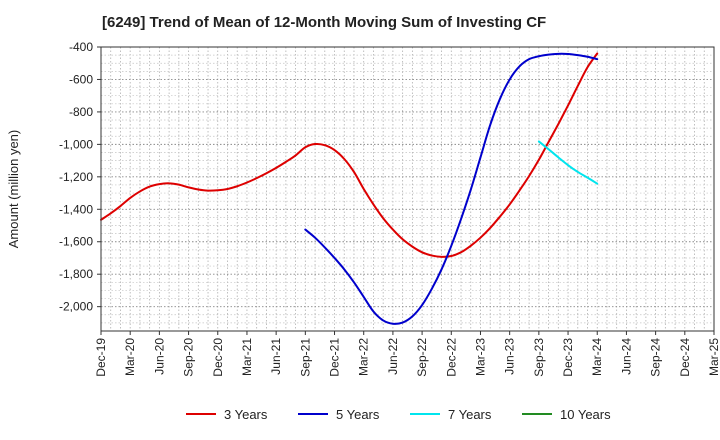 This screenshot has width=720, height=440. Describe the element at coordinates (393, 356) in the screenshot. I see `x-tick-label: Jun-22` at that location.